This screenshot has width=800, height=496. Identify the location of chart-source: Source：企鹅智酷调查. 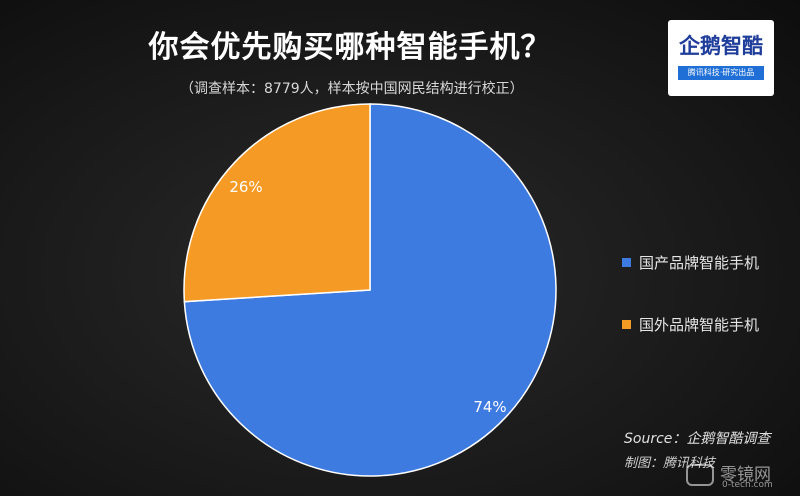
(697, 439).